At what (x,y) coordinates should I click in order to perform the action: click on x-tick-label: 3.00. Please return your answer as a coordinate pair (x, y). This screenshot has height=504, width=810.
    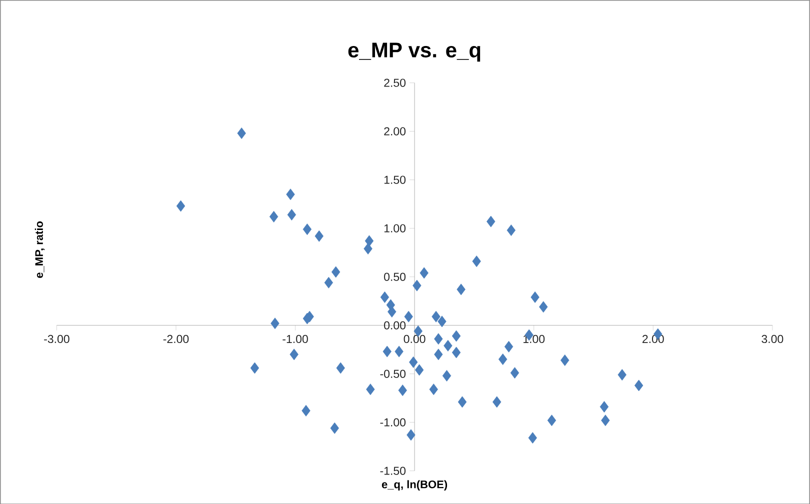
    Looking at the image, I should click on (773, 338).